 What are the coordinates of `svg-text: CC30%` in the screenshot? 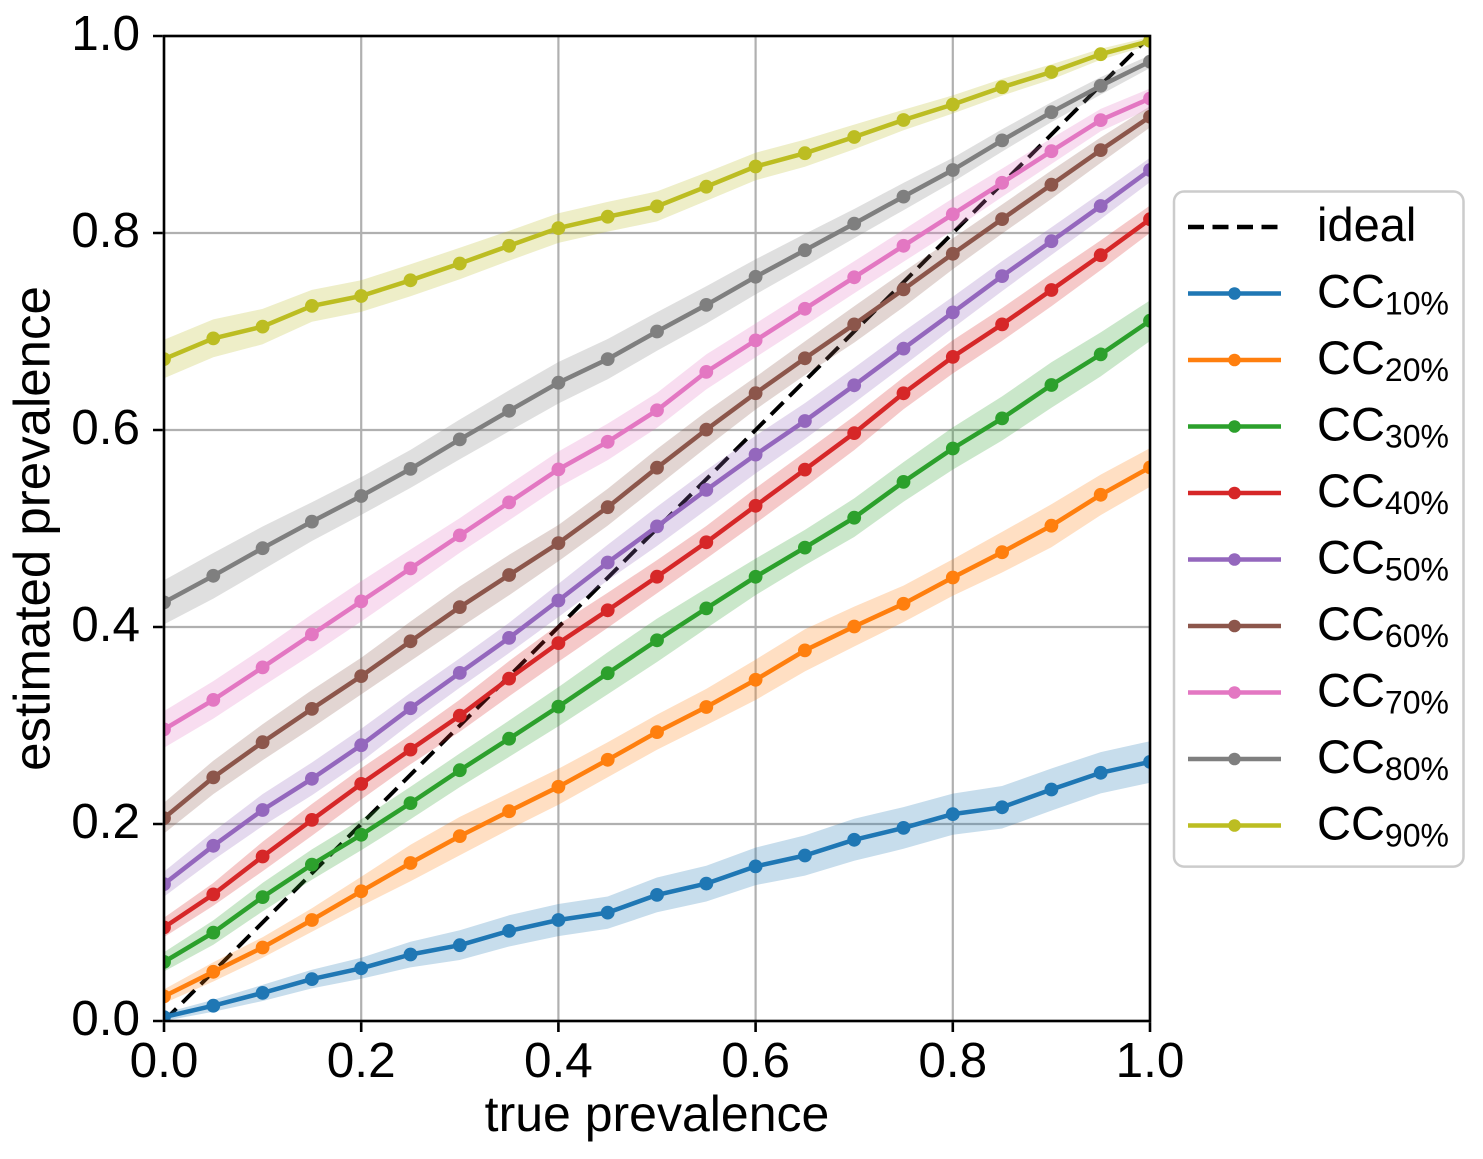 It's located at (1383, 426).